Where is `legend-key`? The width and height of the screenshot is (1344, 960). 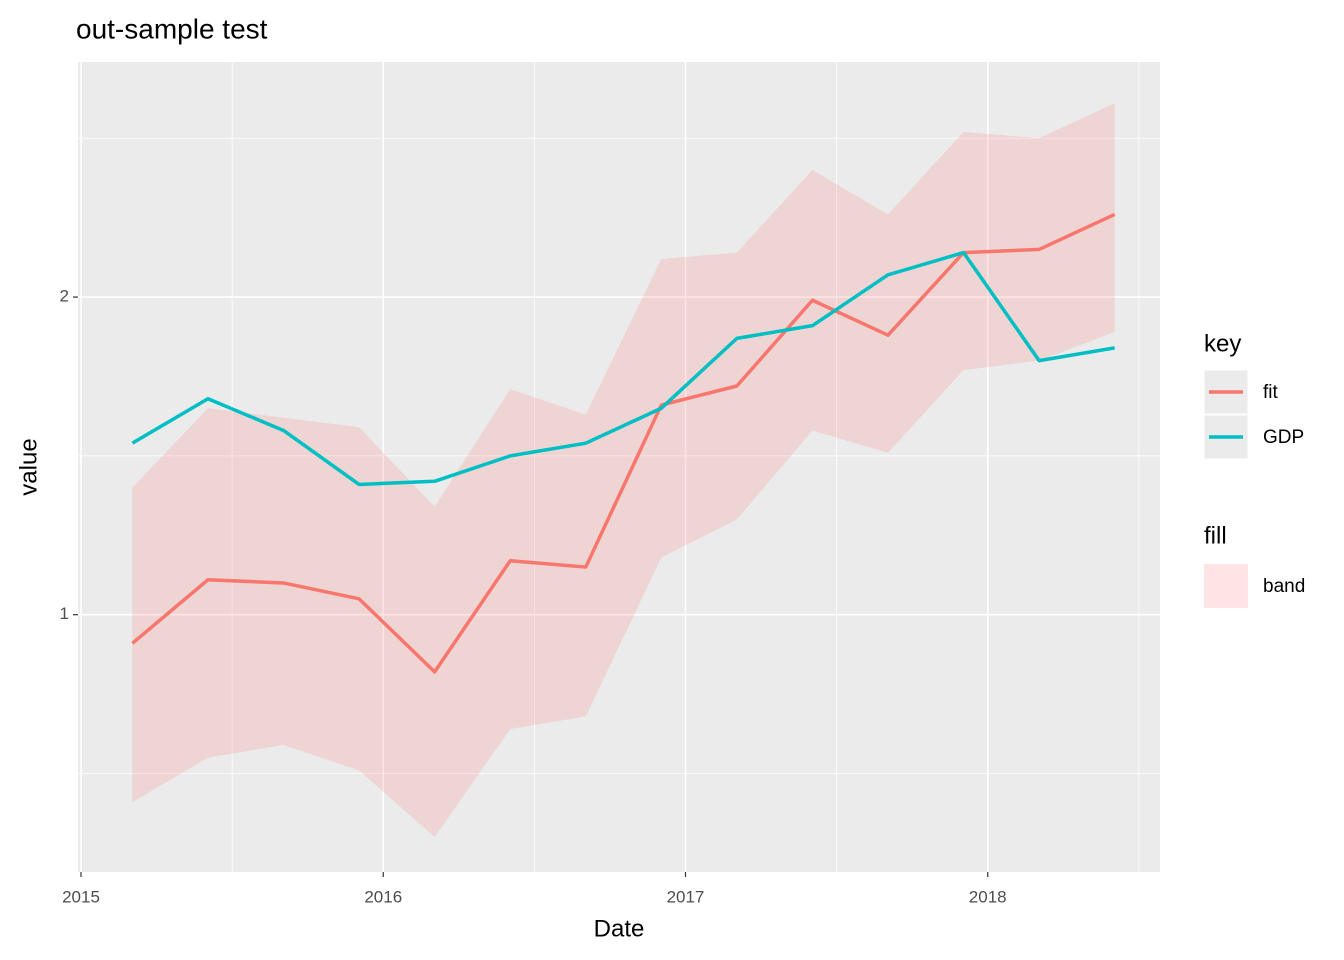
legend-key is located at coordinates (1226, 586).